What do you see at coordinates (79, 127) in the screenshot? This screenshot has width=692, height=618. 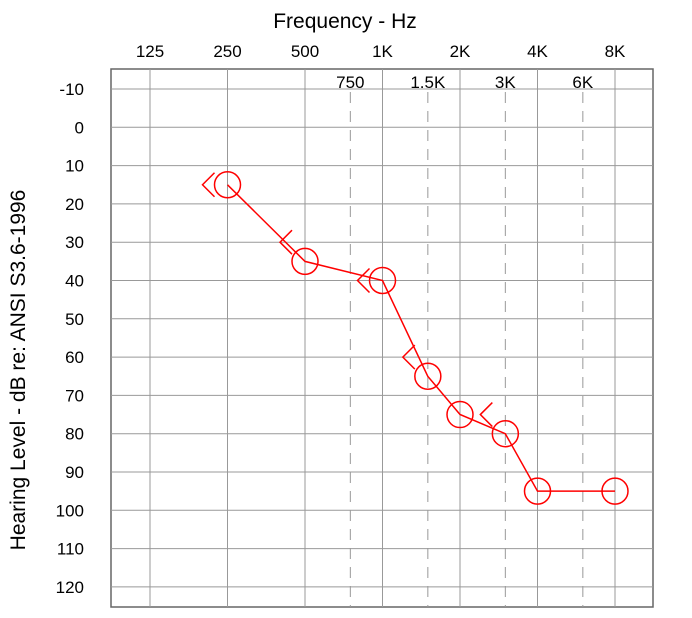 I see `y-tick-label: 0` at bounding box center [79, 127].